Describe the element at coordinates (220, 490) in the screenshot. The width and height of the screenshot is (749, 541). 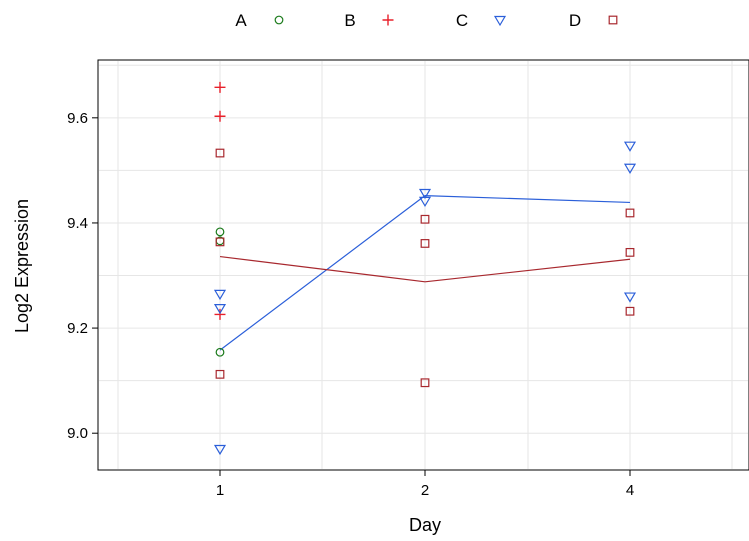
I see `x-tick-label: 1` at that location.